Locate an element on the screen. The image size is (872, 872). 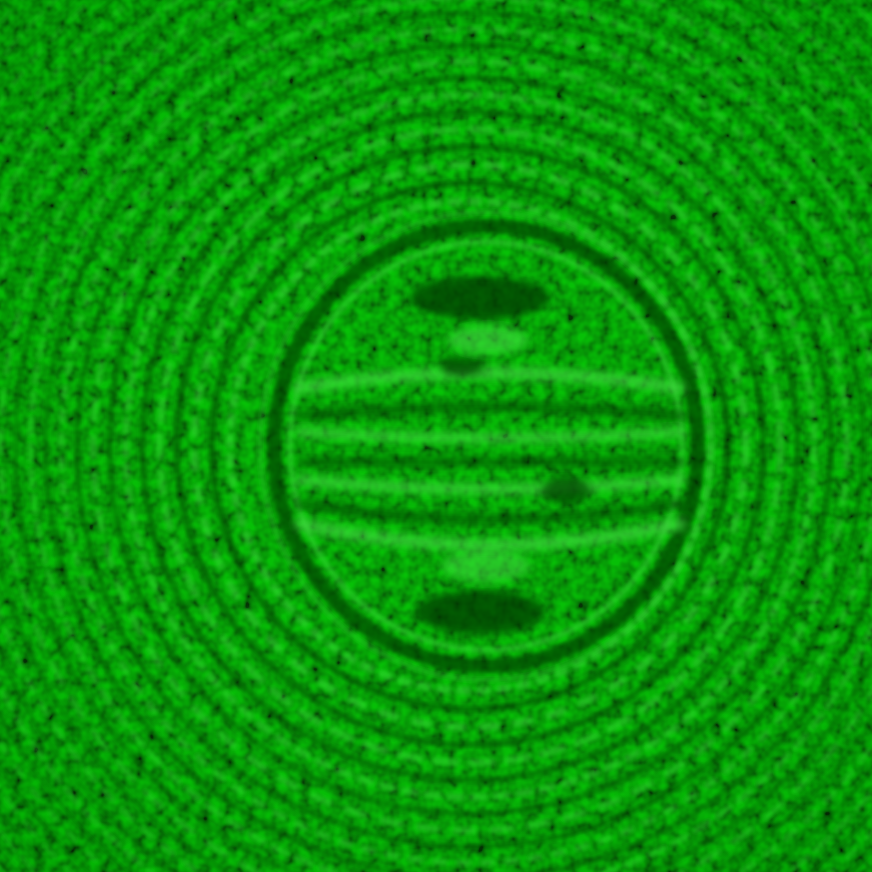
internal-bands is located at coordinates (490, 459).